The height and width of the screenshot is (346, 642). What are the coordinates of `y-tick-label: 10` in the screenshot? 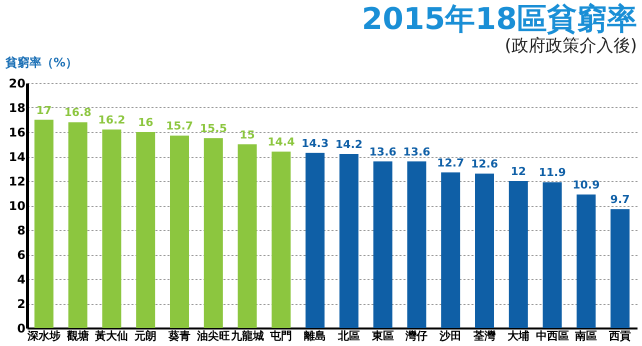 It's located at (17, 206).